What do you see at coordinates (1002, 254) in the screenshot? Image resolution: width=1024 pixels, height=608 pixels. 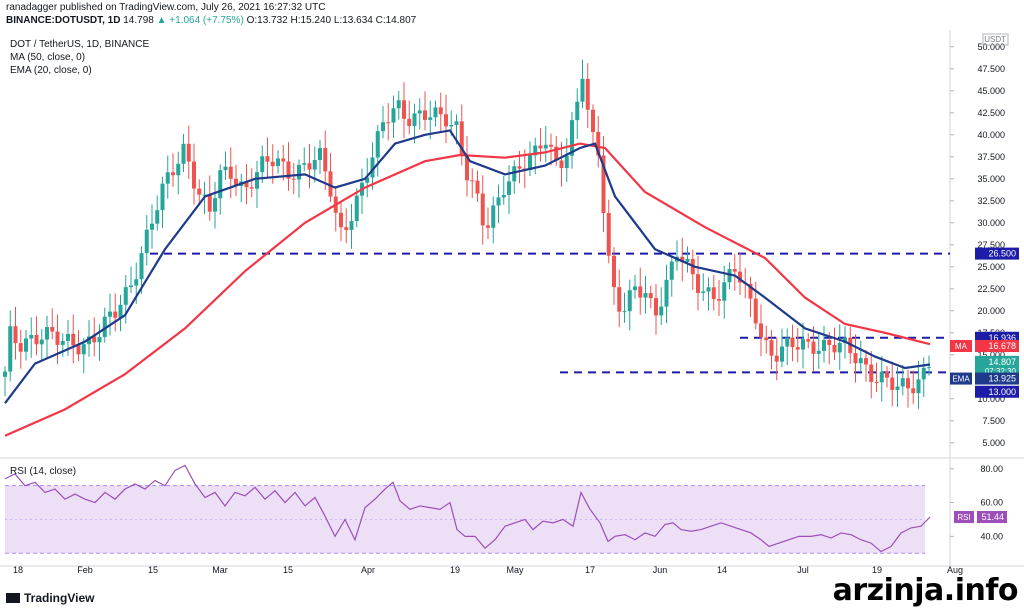 I see `price-tag-value: 26.500` at bounding box center [1002, 254].